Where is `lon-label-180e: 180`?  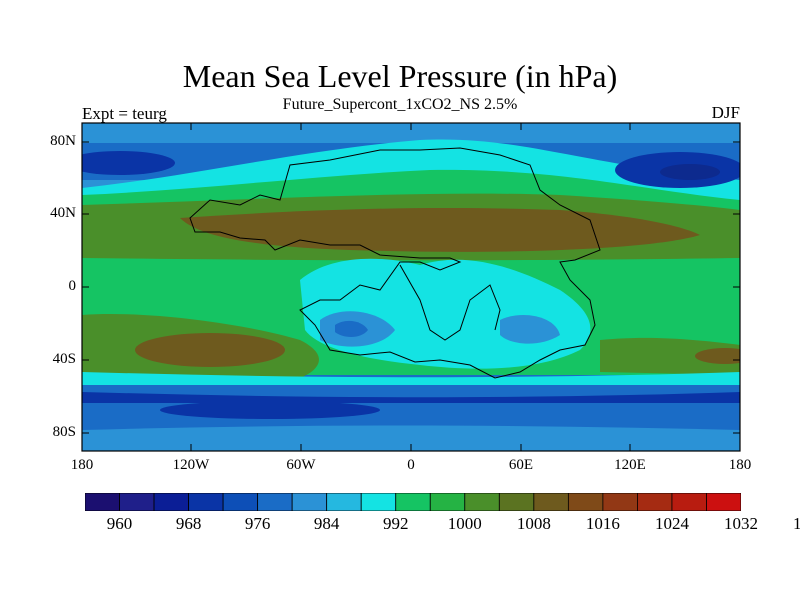 lon-label-180e: 180 is located at coordinates (740, 465).